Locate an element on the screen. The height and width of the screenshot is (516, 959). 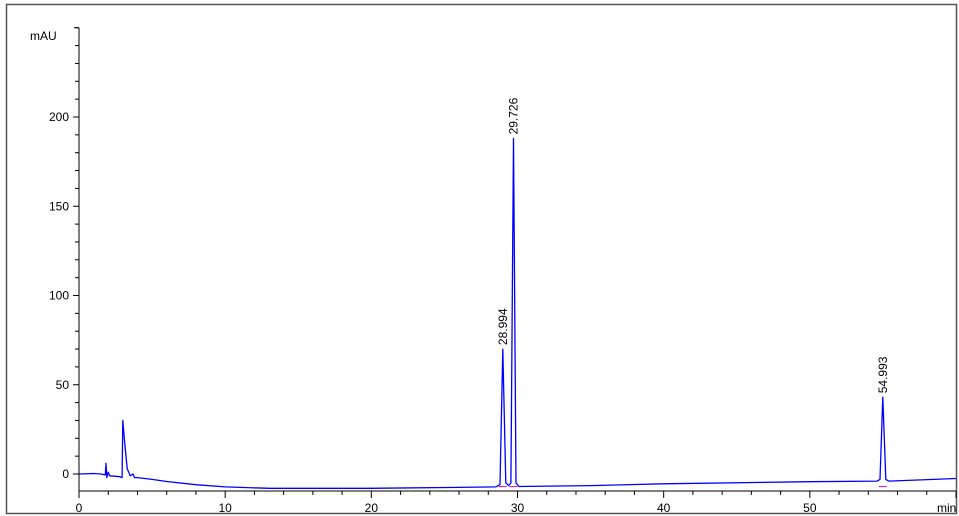
y-tick-label: 50 is located at coordinates (63, 385).